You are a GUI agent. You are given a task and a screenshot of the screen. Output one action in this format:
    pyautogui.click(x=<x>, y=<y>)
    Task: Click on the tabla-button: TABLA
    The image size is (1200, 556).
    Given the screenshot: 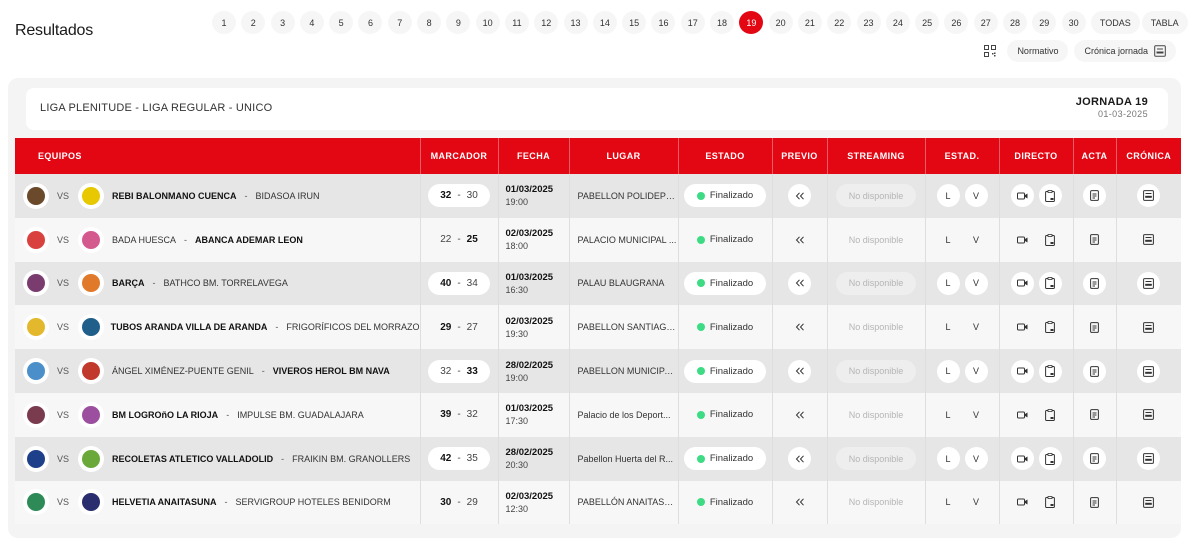 What is the action you would take?
    pyautogui.click(x=1164, y=22)
    